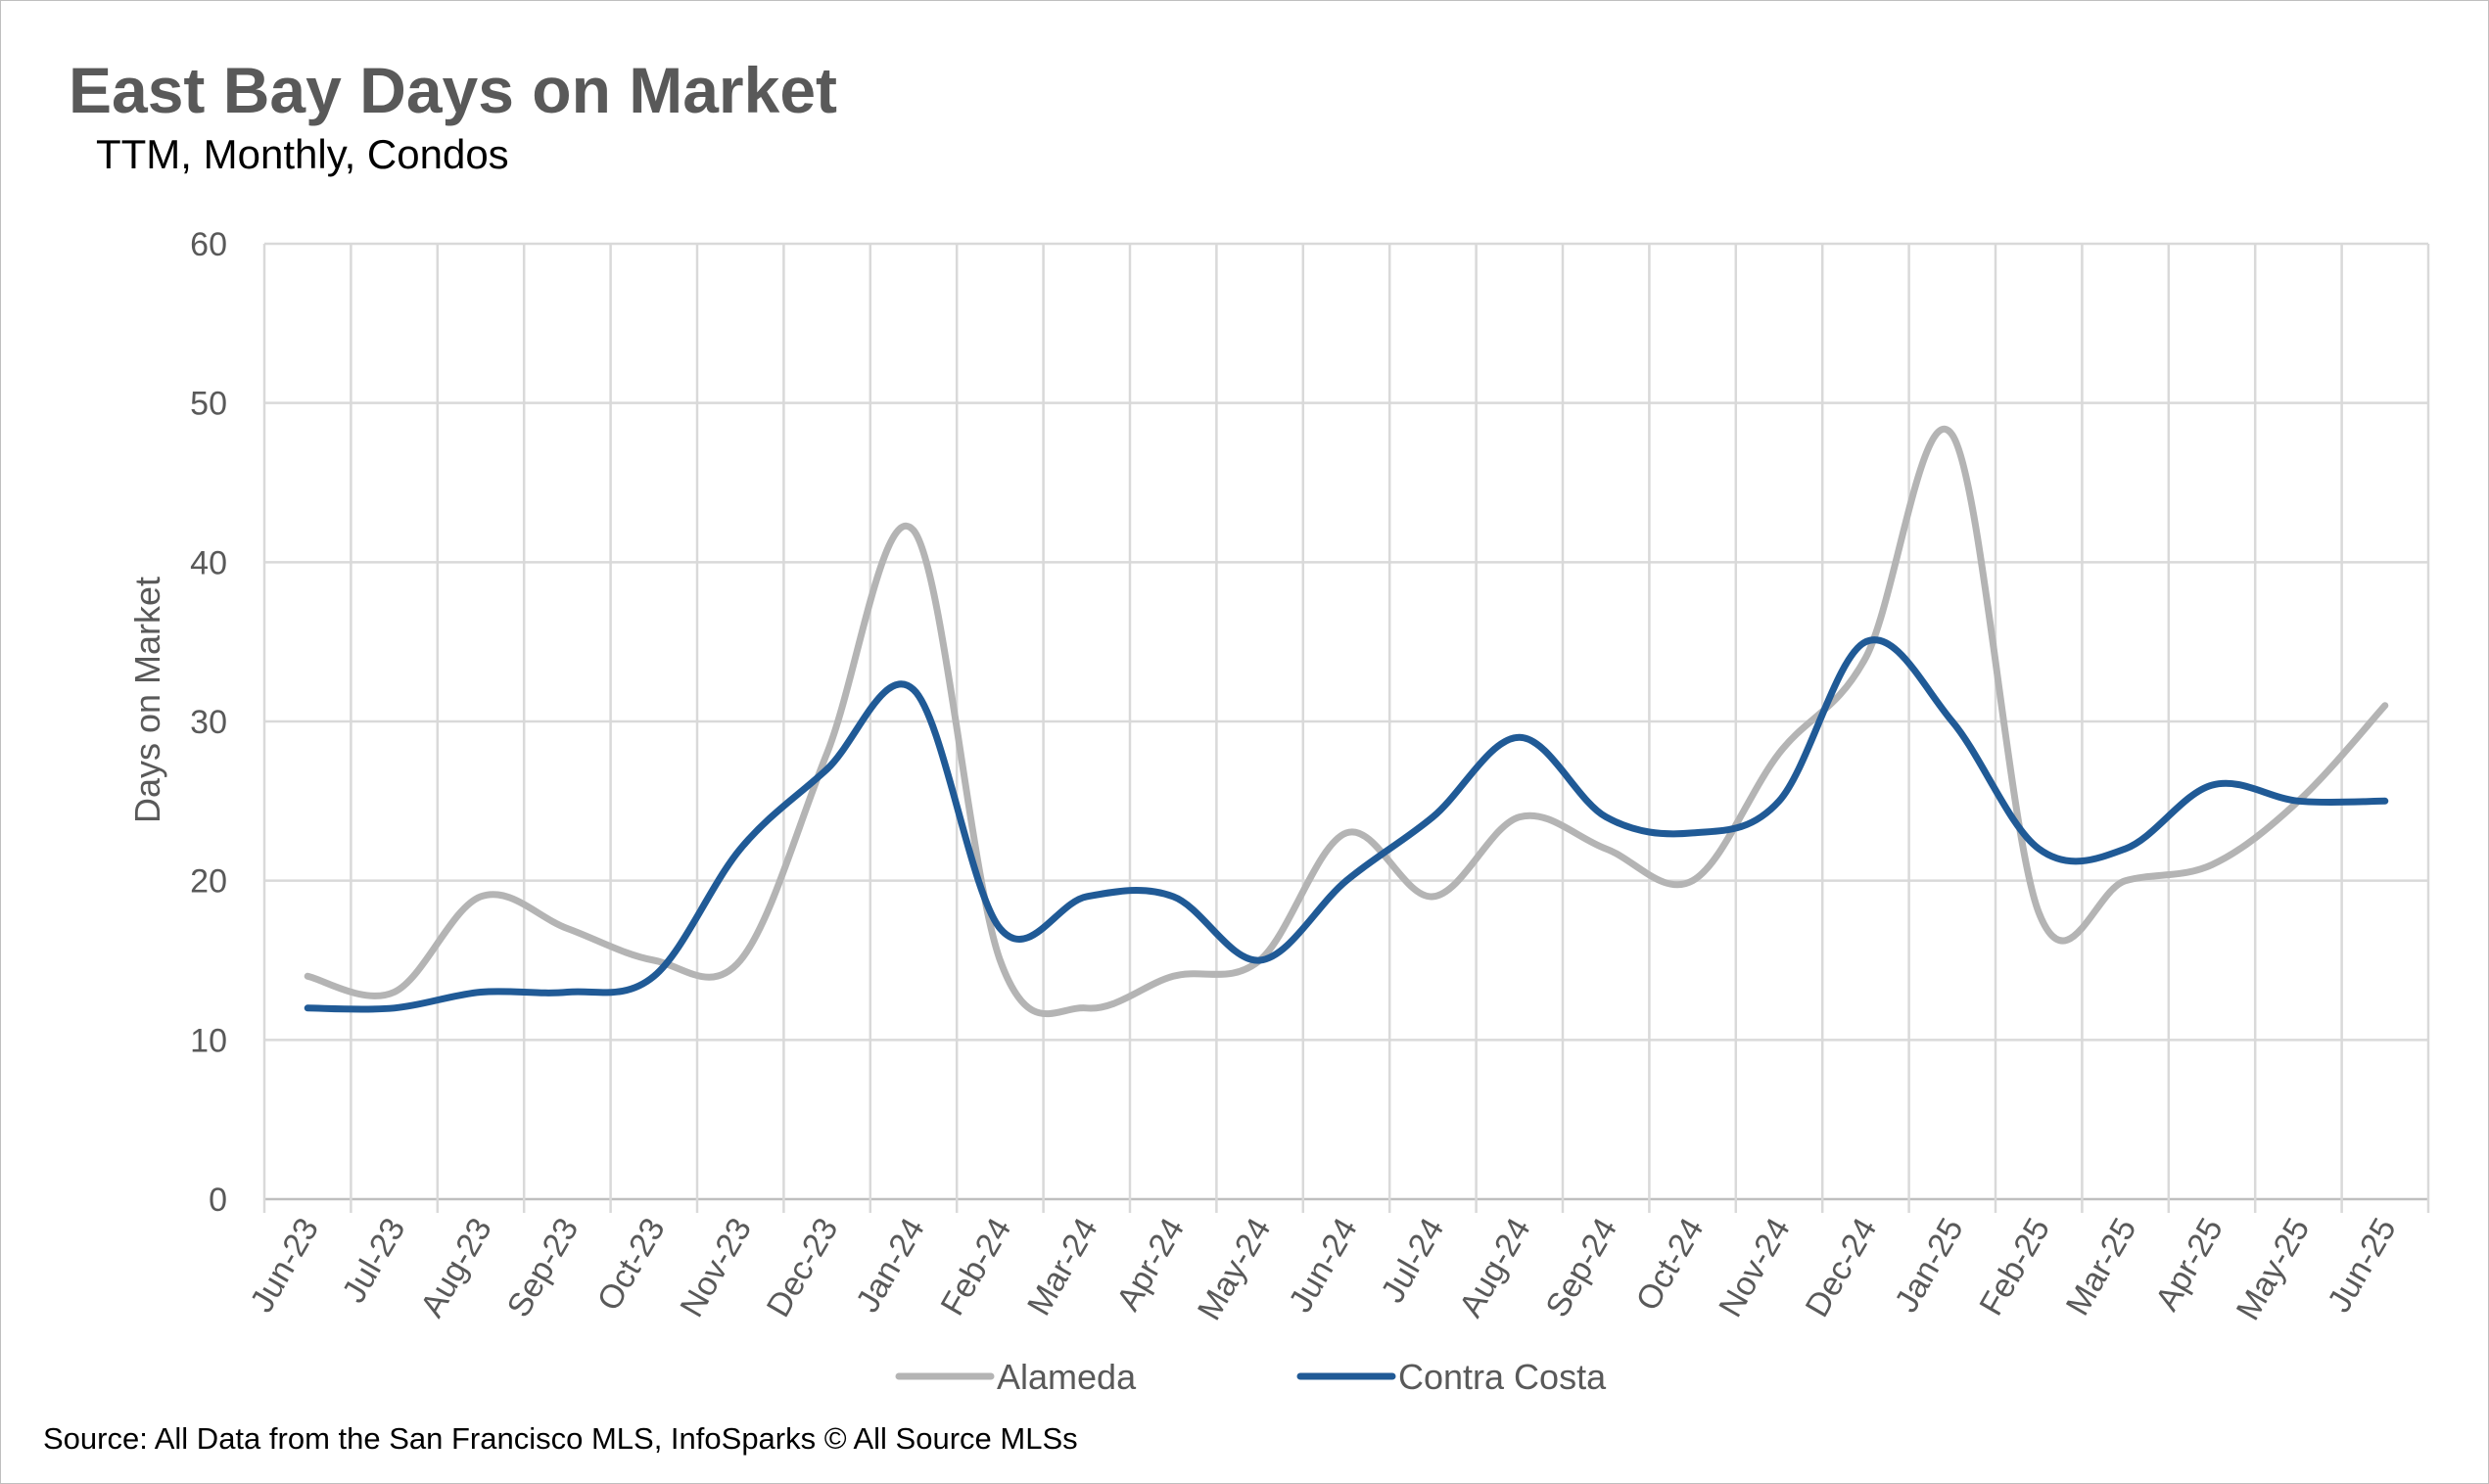 This screenshot has height=1484, width=2489. Describe the element at coordinates (631, 1264) in the screenshot. I see `x-tick-label: Oct-23` at that location.